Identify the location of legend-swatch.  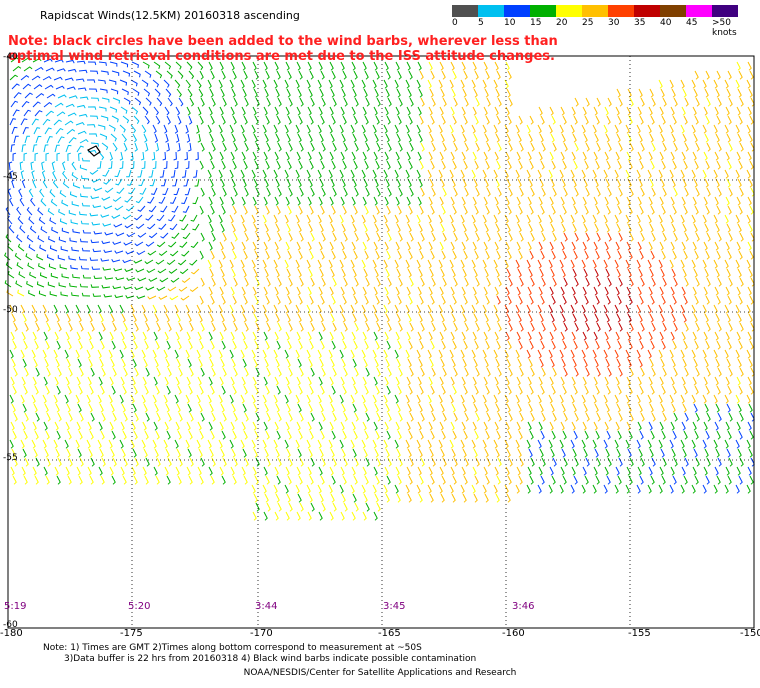
(595, 11).